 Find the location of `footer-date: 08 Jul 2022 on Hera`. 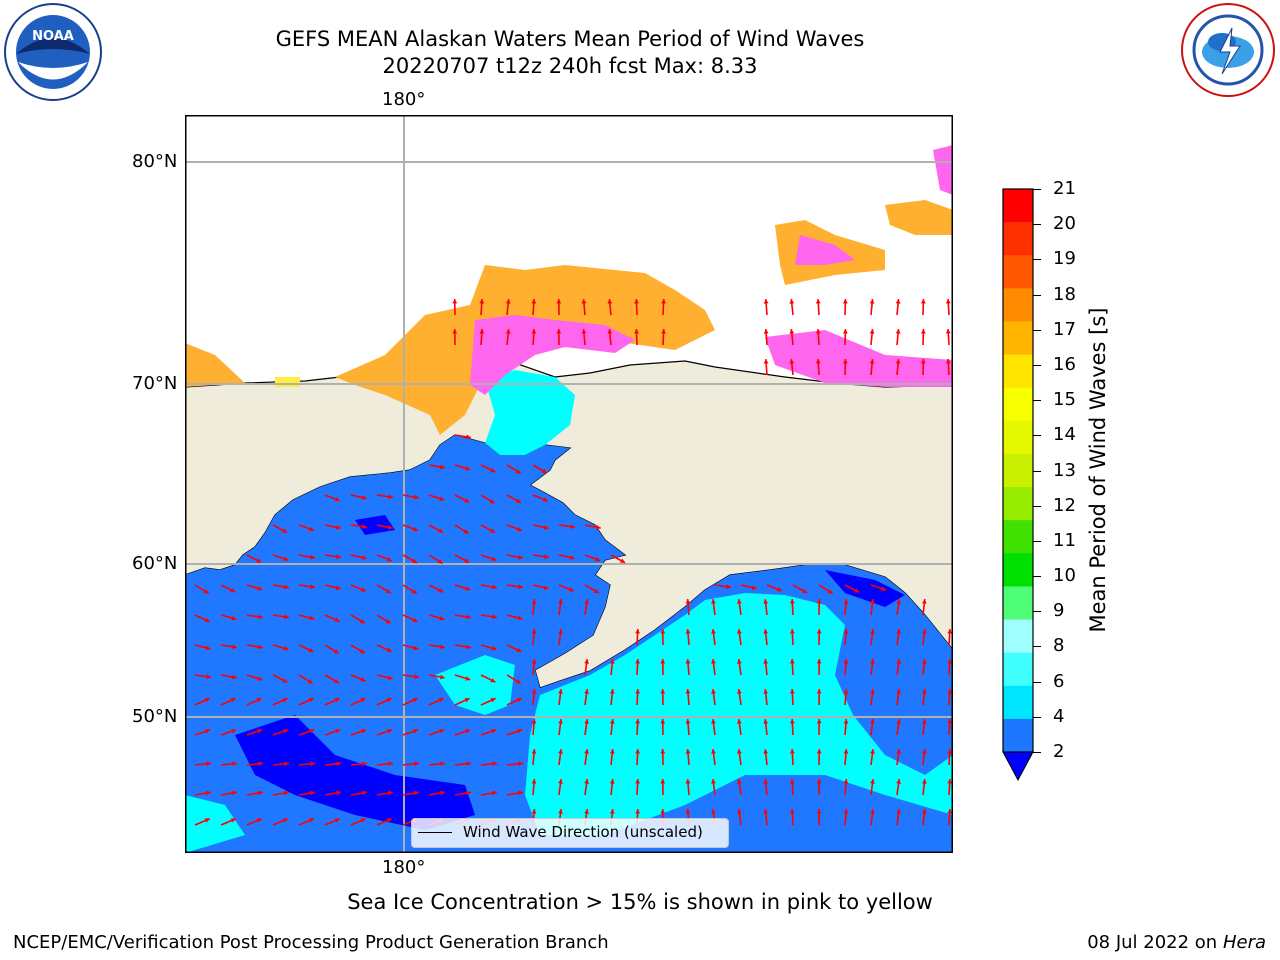

footer-date: 08 Jul 2022 on Hera is located at coordinates (1176, 942).